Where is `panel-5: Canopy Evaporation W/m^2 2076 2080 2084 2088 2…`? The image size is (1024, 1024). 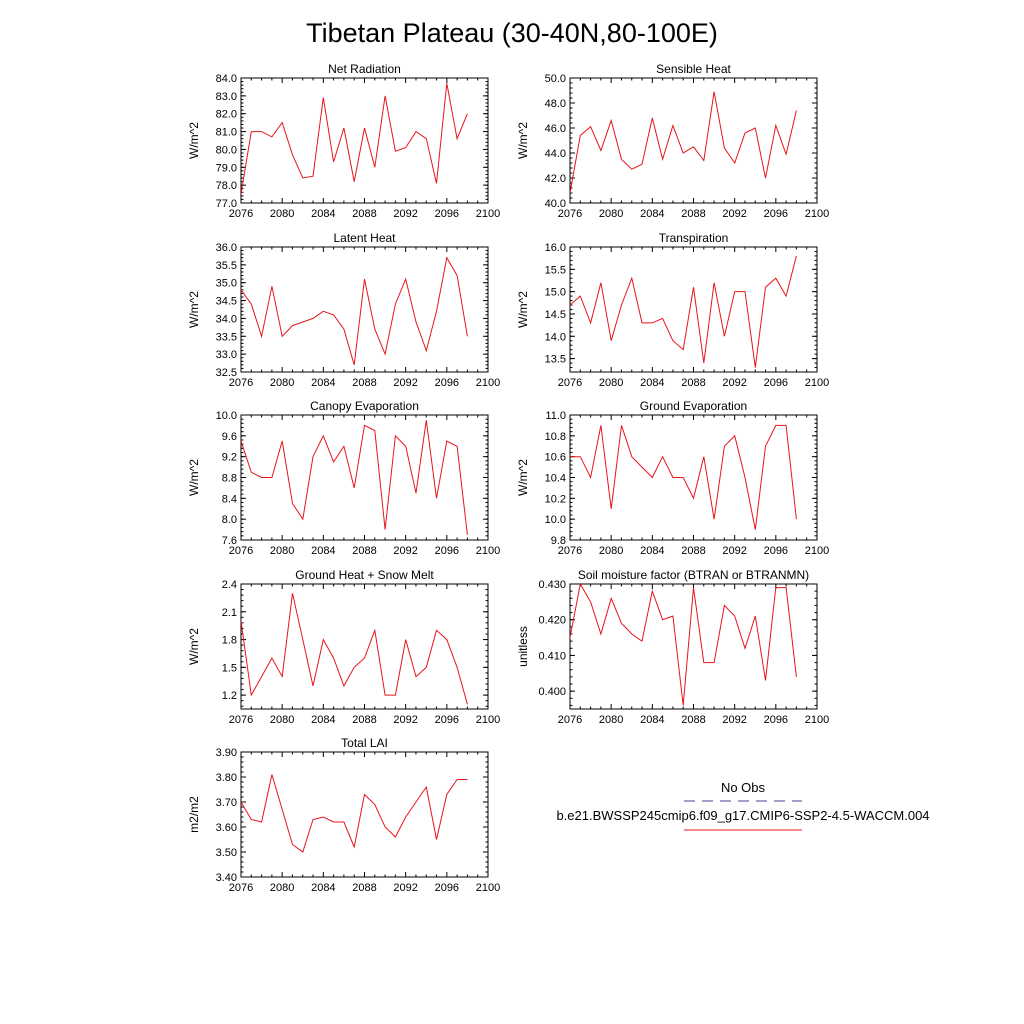
panel-5: Canopy Evaporation W/m^2 2076 2080 2084 2088 2… is located at coordinates (343, 478).